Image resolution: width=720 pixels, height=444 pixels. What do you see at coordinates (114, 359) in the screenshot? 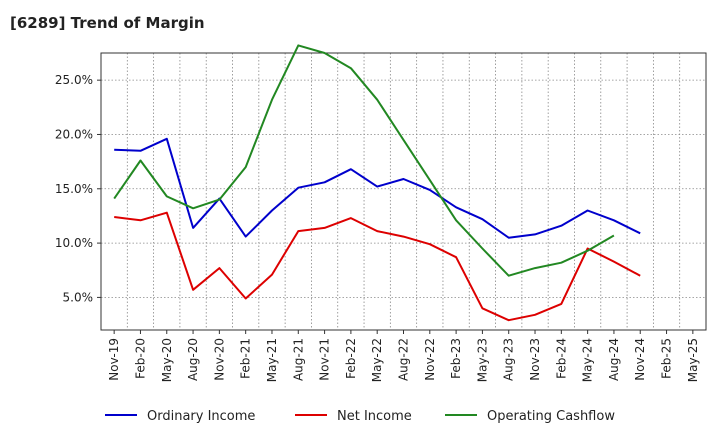
I see `x-tick-label: Nov-19` at bounding box center [114, 359].